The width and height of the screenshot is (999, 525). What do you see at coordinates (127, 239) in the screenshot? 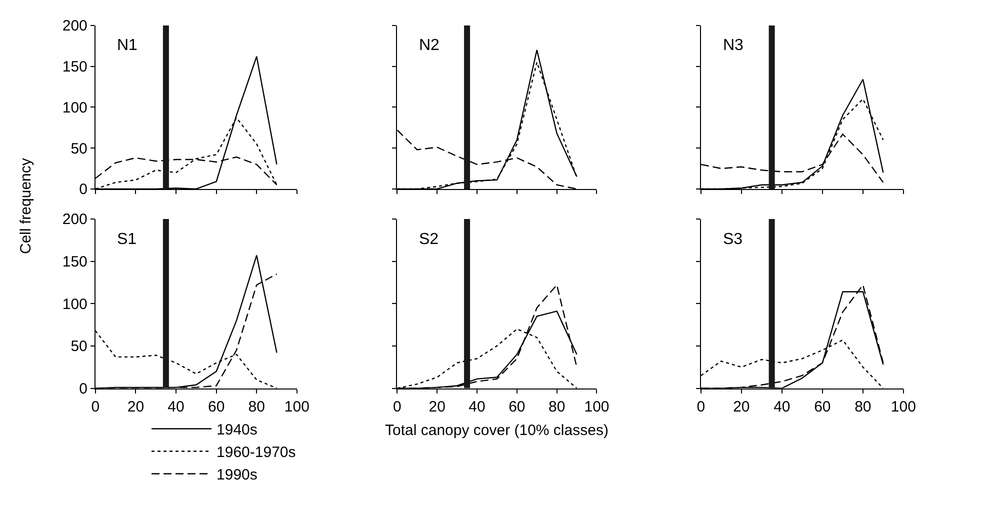
I see `text: S1` at bounding box center [127, 239].